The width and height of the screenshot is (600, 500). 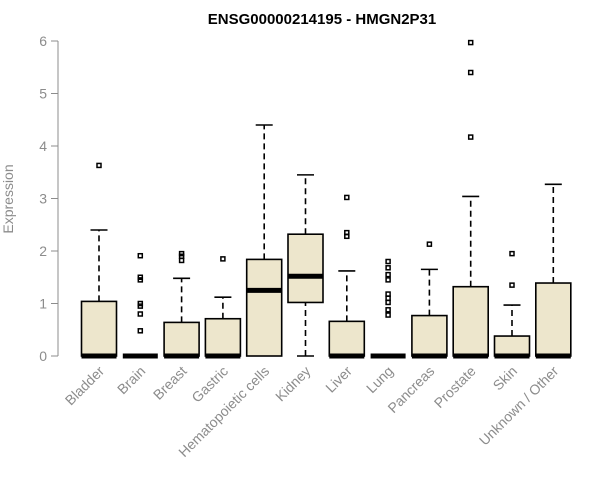 What do you see at coordinates (181, 304) in the screenshot?
I see `box-breast` at bounding box center [181, 304].